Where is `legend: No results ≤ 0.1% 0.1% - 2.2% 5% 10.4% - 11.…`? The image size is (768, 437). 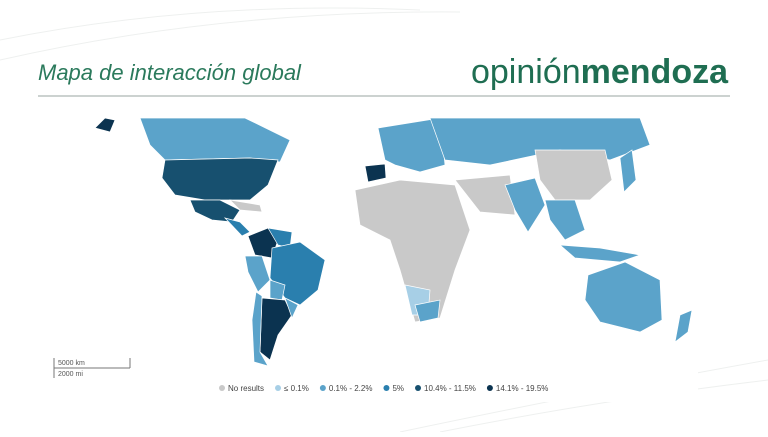
legend: No results ≤ 0.1% 0.1% - 2.2% 5% 10.4% - 11.… is located at coordinates (383, 388).